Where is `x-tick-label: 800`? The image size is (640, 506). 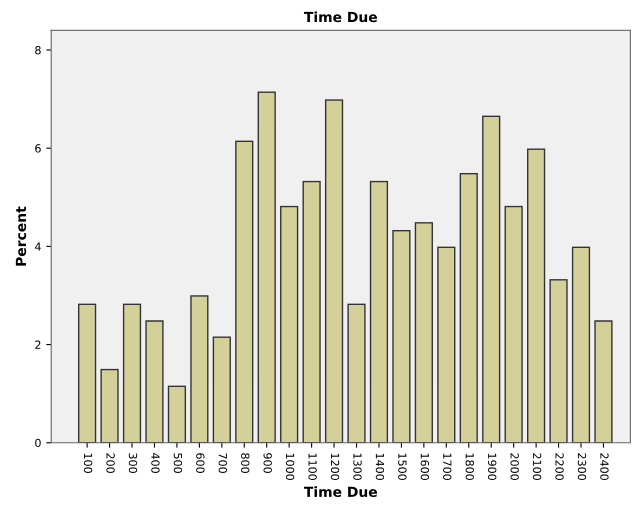
x-tick-label: 800 is located at coordinates (245, 463).